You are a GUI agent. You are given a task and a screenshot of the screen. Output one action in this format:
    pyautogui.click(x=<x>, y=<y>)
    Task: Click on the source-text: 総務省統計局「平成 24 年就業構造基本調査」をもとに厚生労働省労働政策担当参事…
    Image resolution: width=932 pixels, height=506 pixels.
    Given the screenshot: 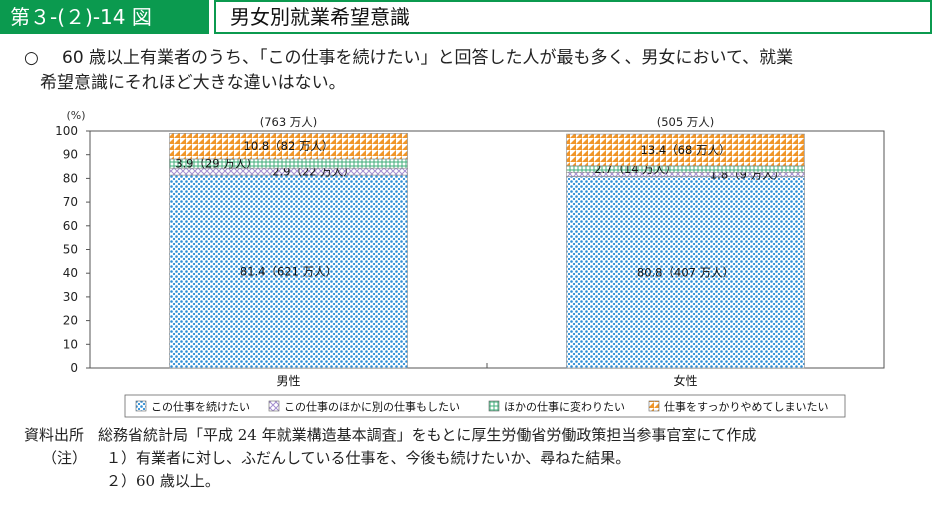 What is the action you would take?
    pyautogui.click(x=427, y=435)
    